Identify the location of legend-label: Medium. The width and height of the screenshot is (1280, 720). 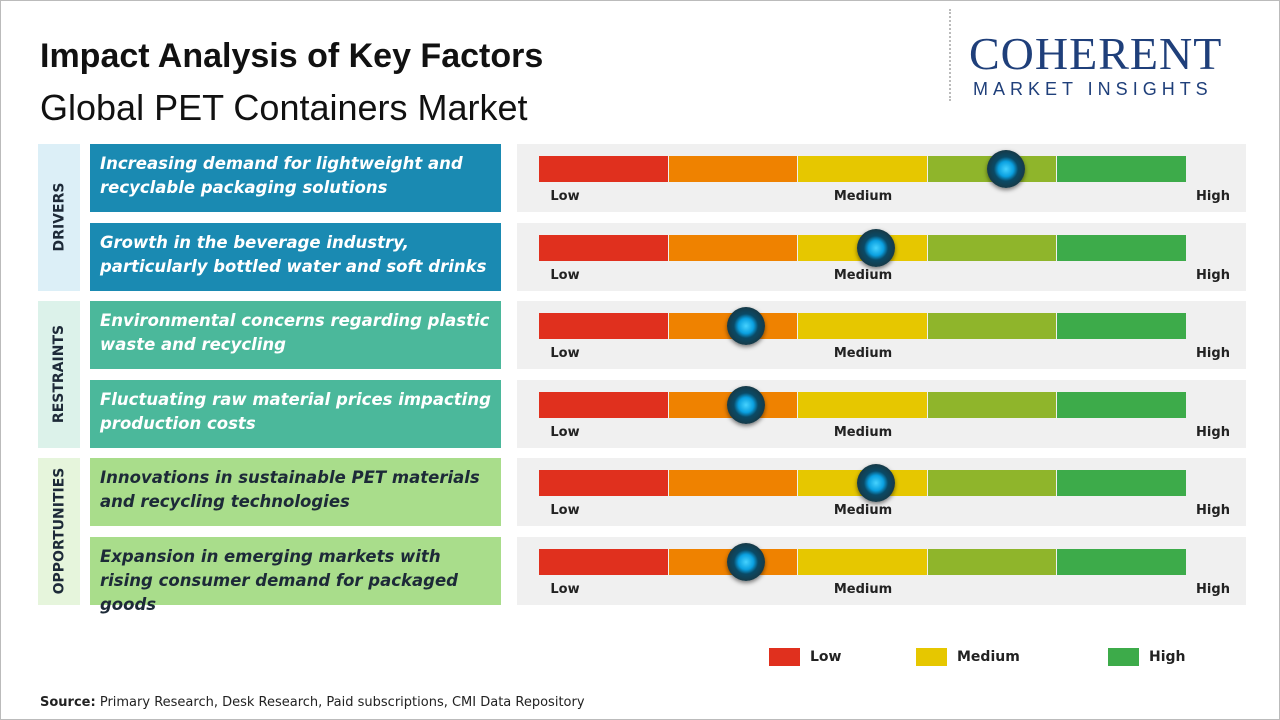
(988, 657).